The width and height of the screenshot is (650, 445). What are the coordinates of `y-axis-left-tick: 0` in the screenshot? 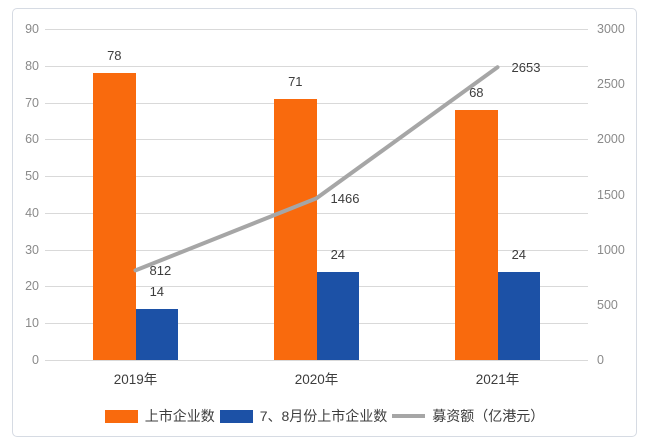 It's located at (35, 360).